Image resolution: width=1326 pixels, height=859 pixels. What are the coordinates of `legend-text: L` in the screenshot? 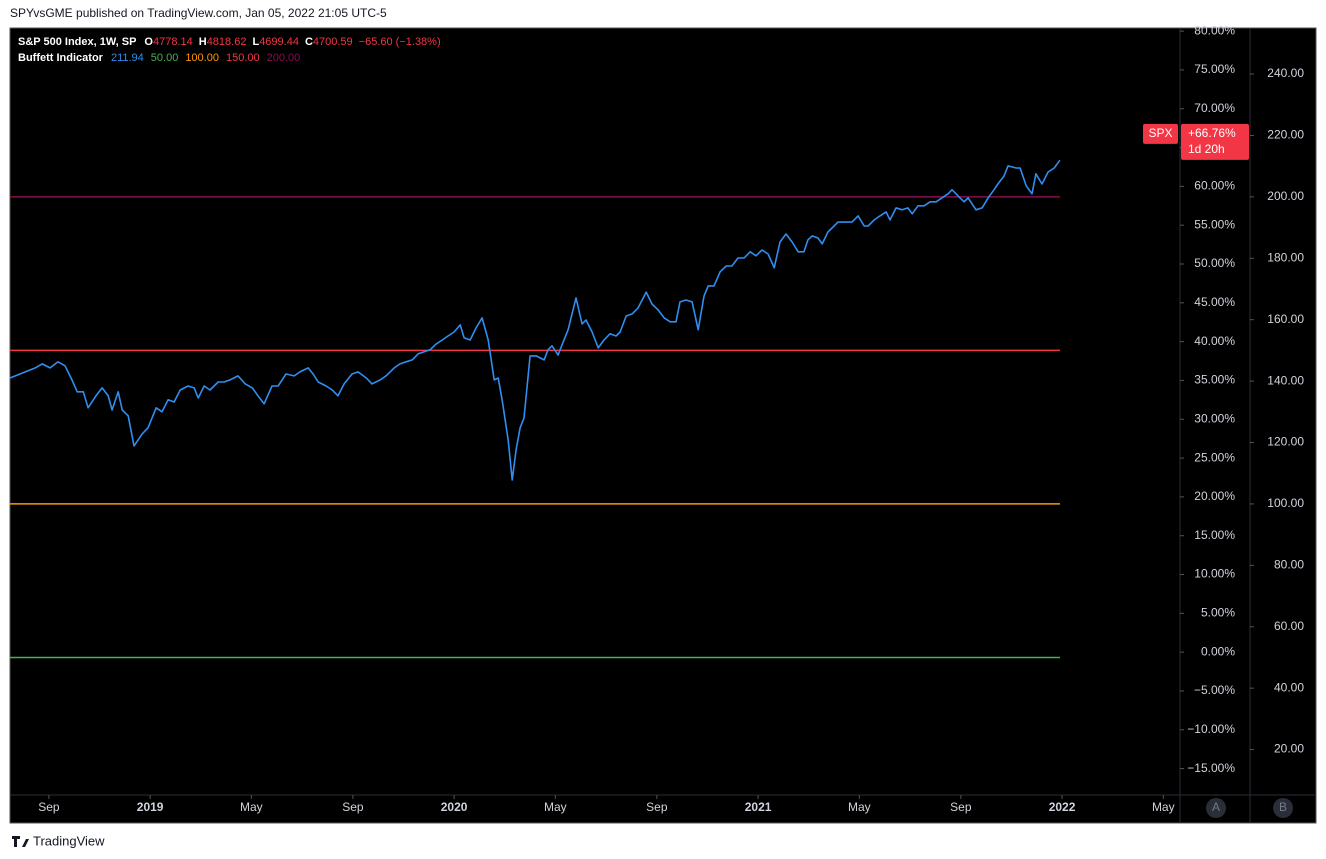 It's located at (255, 42).